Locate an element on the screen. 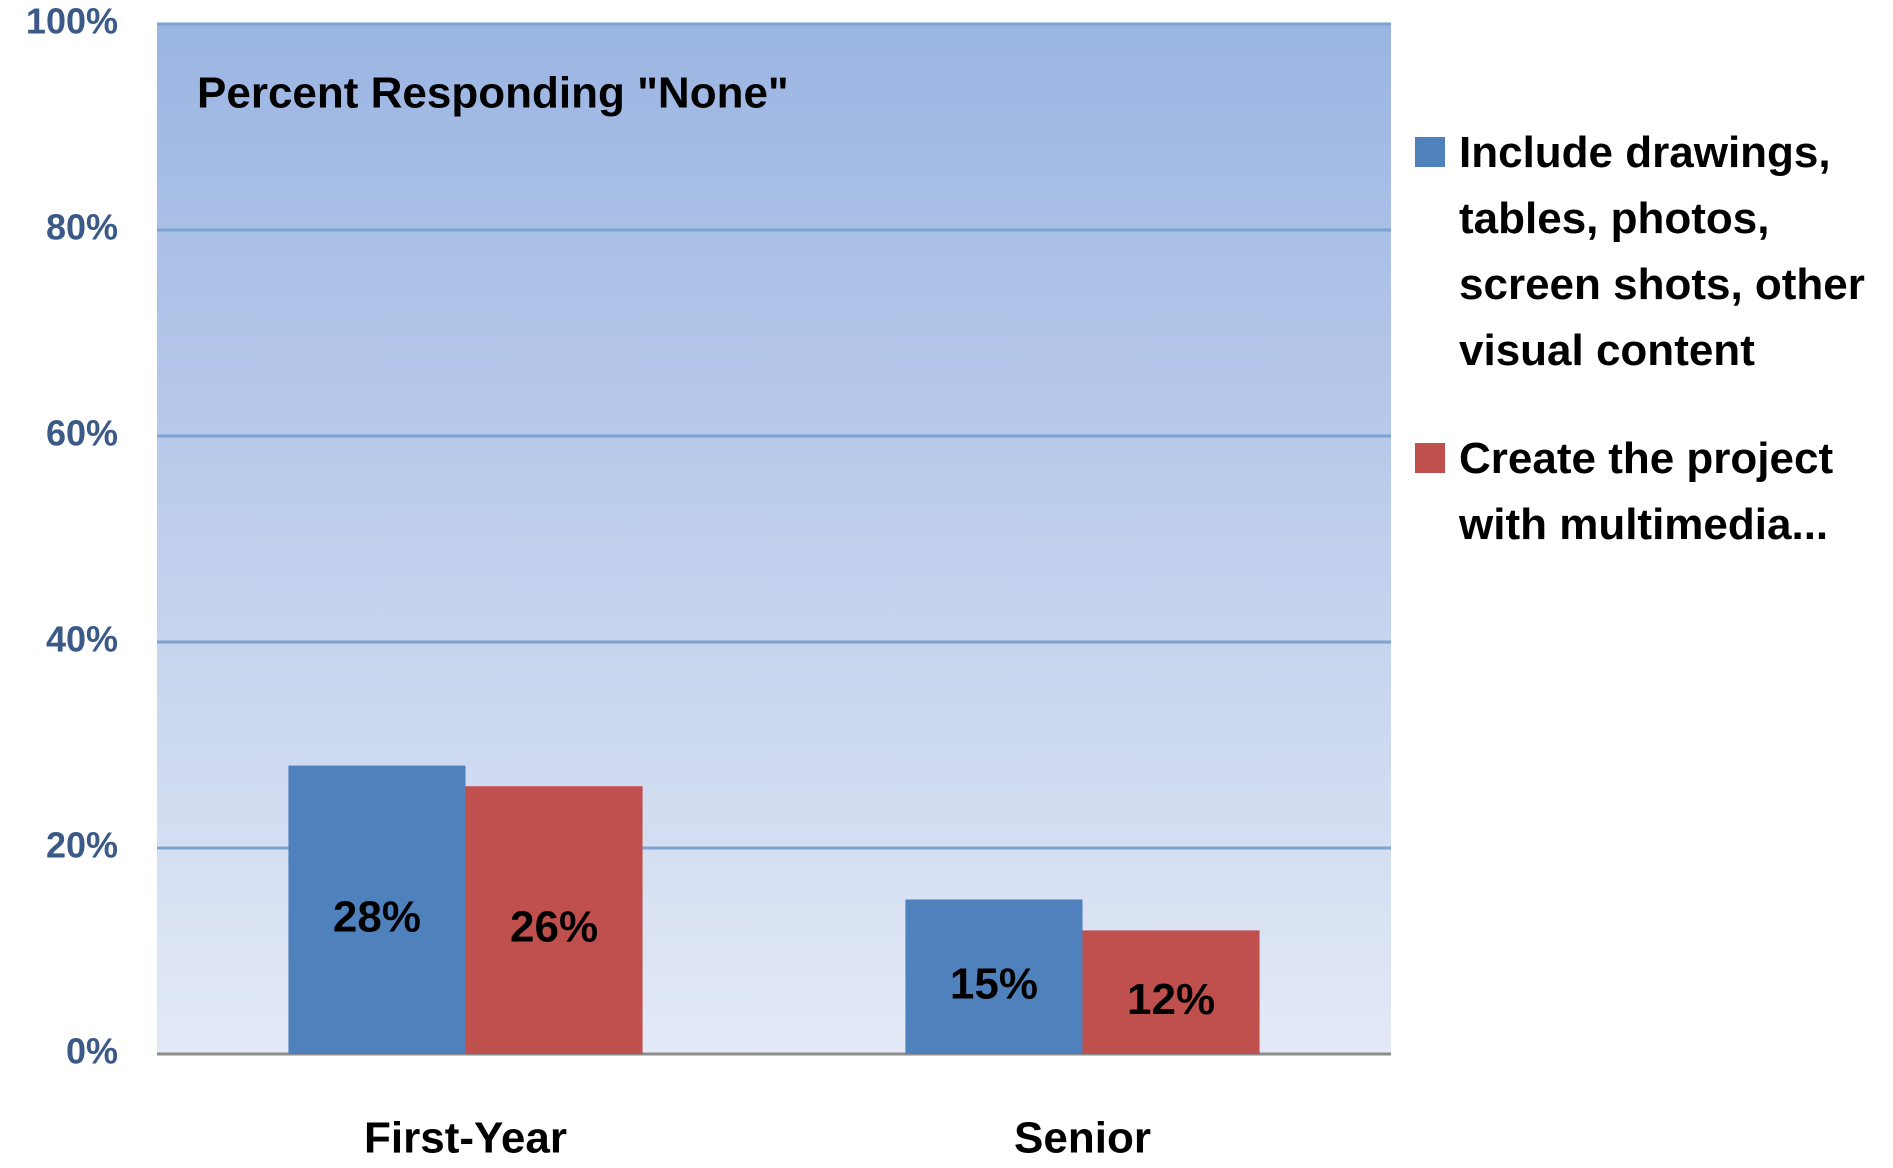 The image size is (1893, 1168). y-tick-label: 80% is located at coordinates (82, 227).